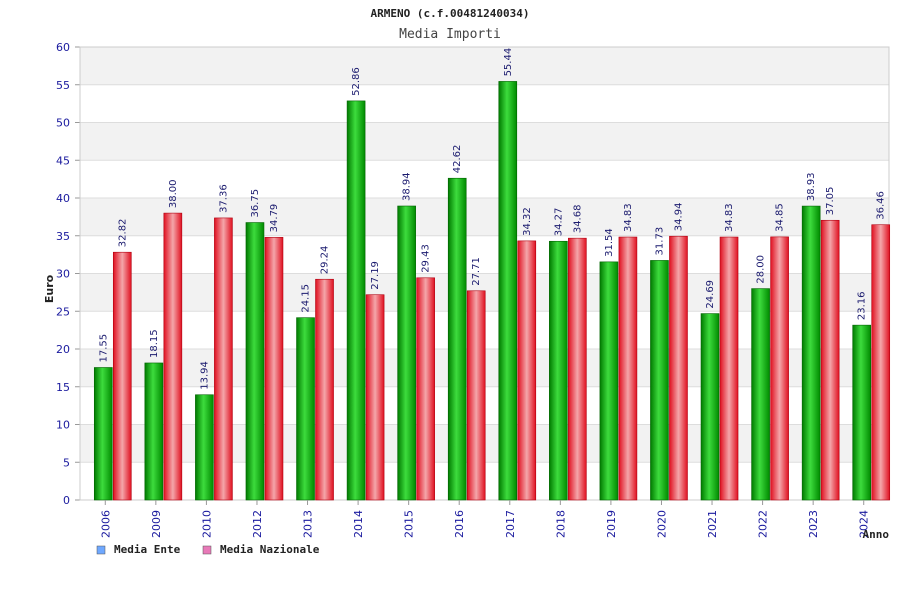 The width and height of the screenshot is (900, 600). Describe the element at coordinates (558, 222) in the screenshot. I see `data-label-media-ente: 34.27` at that location.